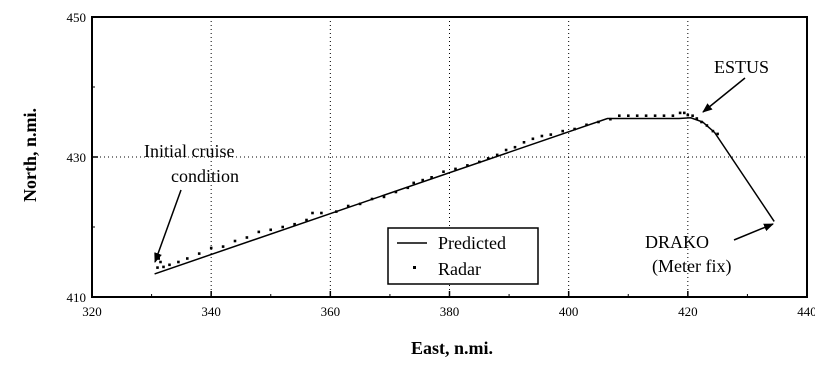 This screenshot has height=365, width=815. What do you see at coordinates (452, 348) in the screenshot?
I see `x-axis-label: East, n.mi.` at bounding box center [452, 348].